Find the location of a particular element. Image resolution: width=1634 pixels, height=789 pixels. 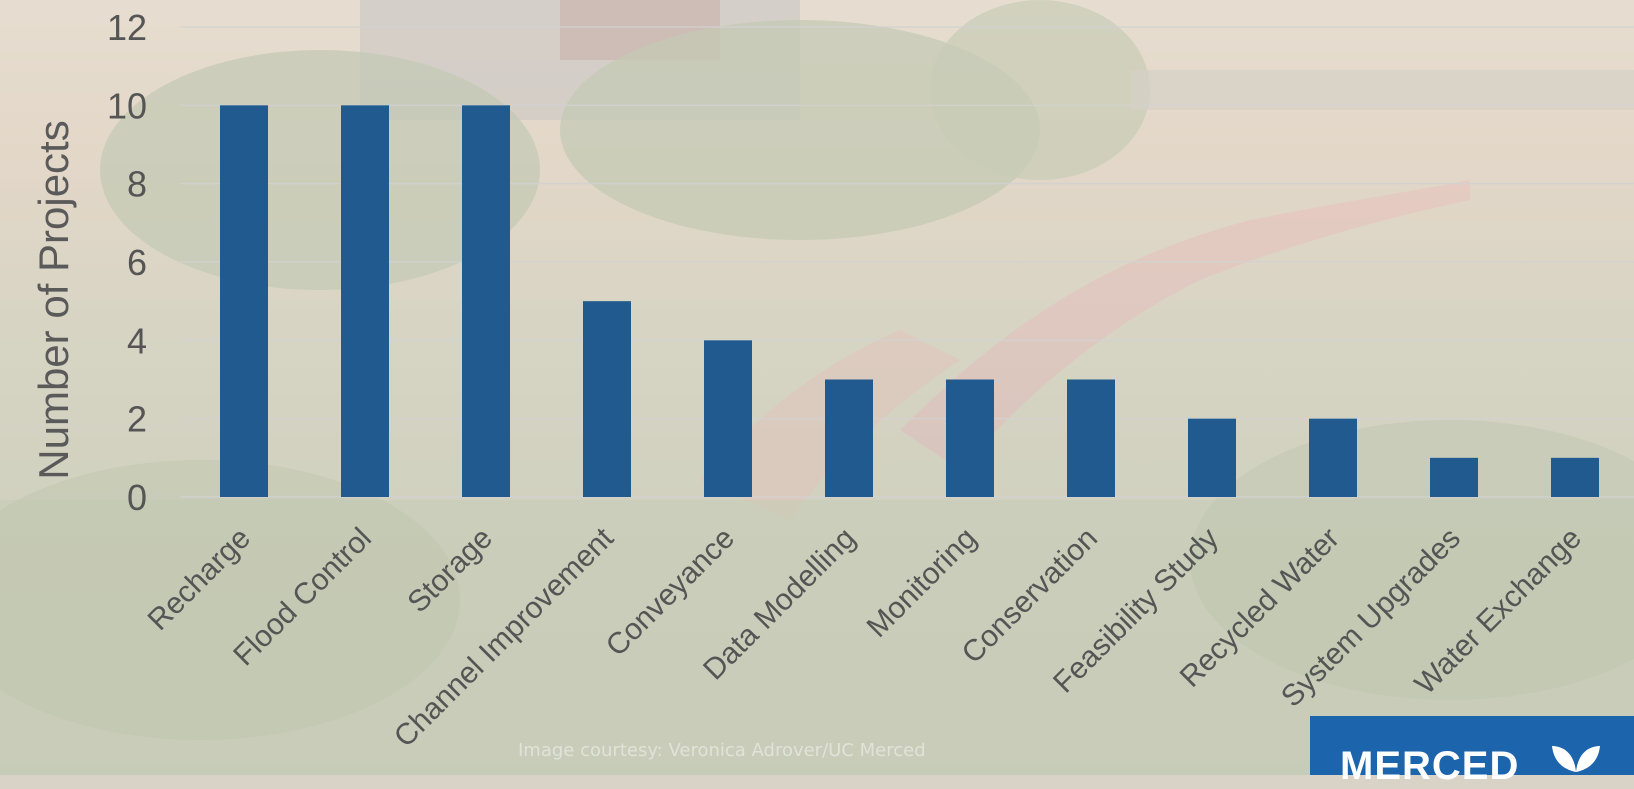

y-tick-label: 10 is located at coordinates (127, 105).